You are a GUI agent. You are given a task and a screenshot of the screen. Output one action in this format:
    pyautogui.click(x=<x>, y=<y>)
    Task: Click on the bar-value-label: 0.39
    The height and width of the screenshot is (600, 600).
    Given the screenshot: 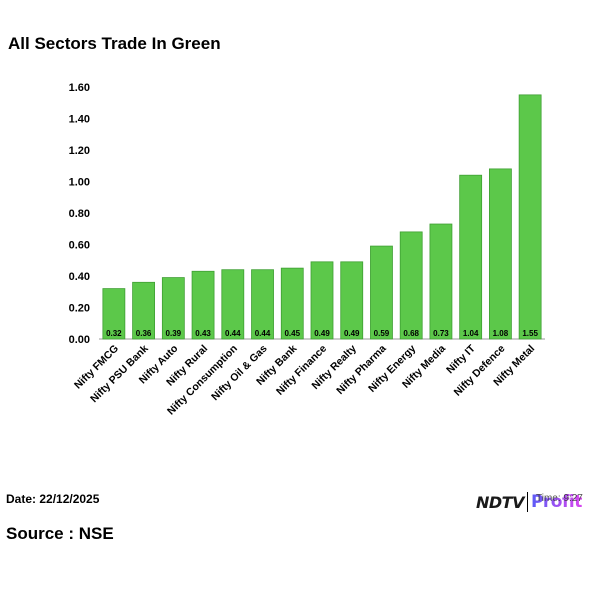 What is the action you would take?
    pyautogui.click(x=174, y=333)
    